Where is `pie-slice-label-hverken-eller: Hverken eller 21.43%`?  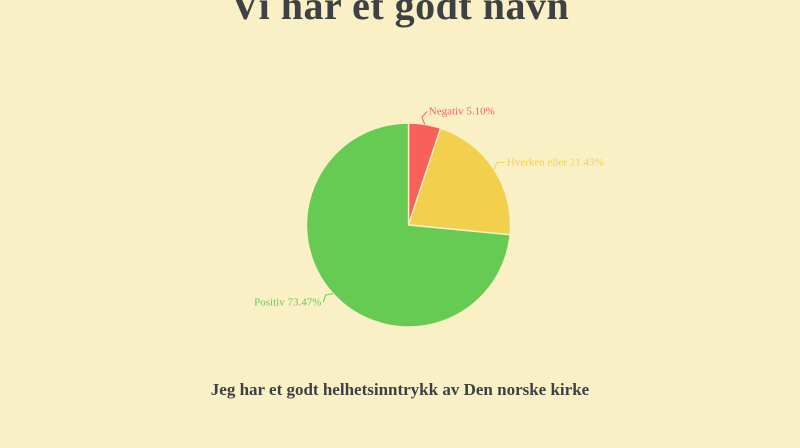 pie-slice-label-hverken-eller: Hverken eller 21.43% is located at coordinates (555, 162).